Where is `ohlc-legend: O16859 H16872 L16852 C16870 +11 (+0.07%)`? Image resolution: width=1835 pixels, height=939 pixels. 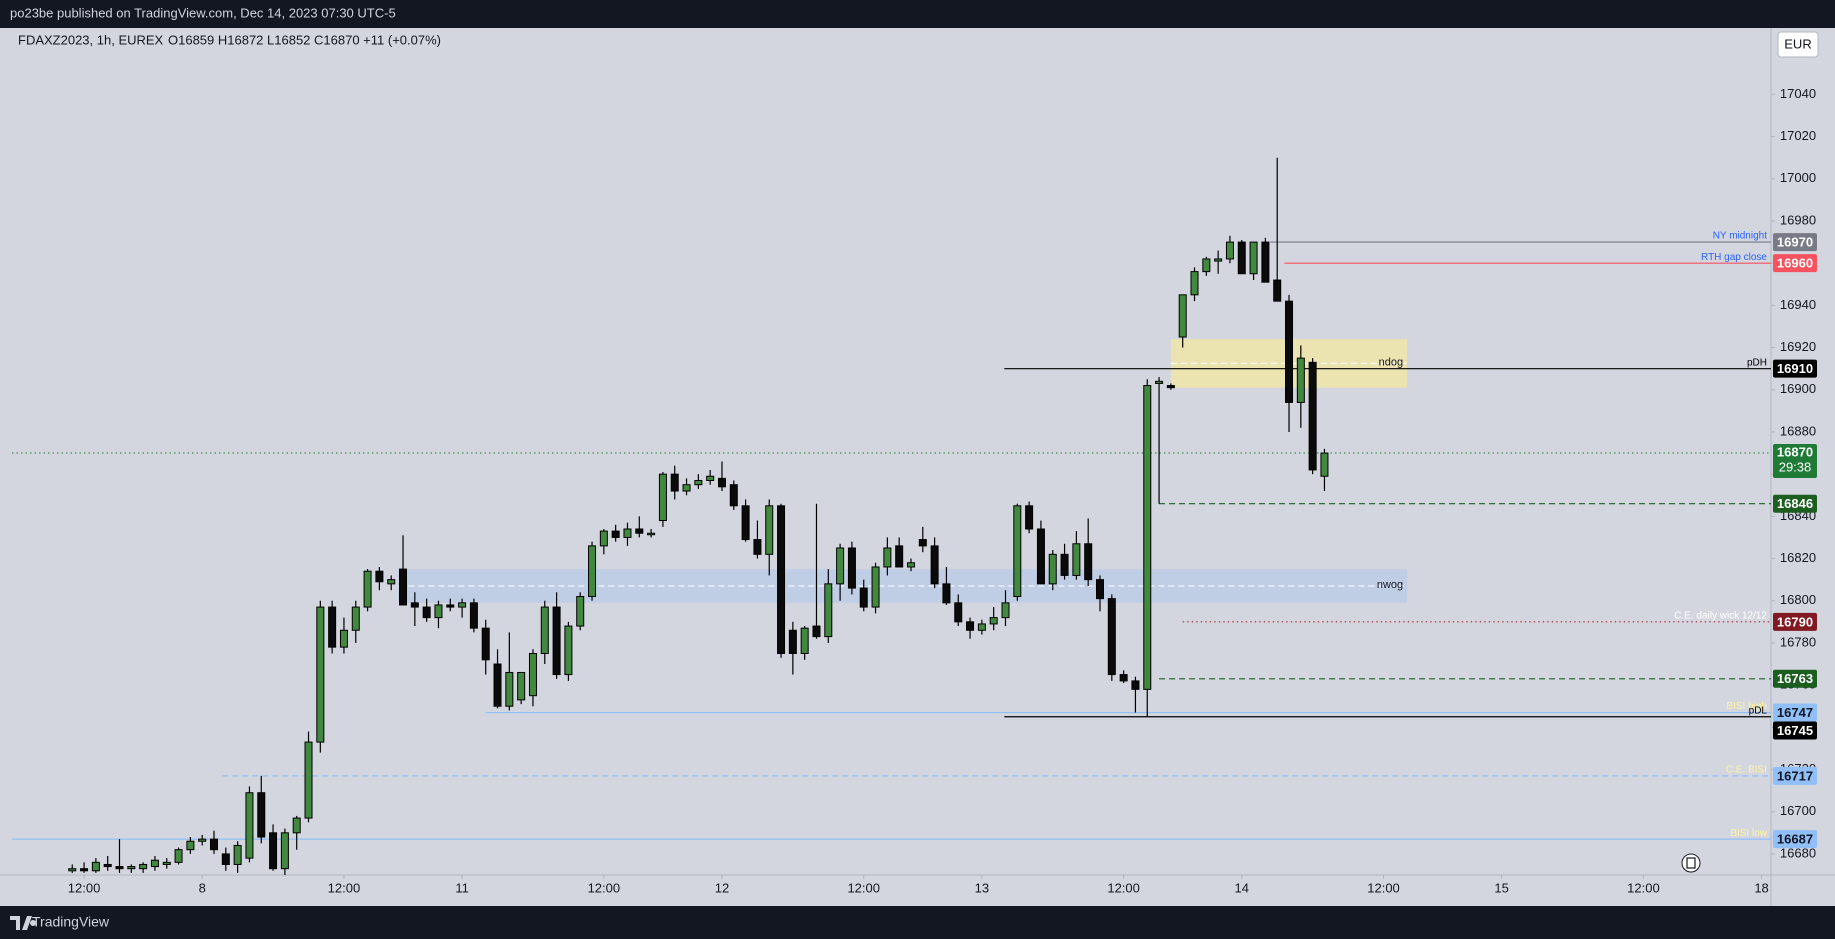 ohlc-legend: O16859 H16872 L16852 C16870 +11 (+0.07%) is located at coordinates (304, 39).